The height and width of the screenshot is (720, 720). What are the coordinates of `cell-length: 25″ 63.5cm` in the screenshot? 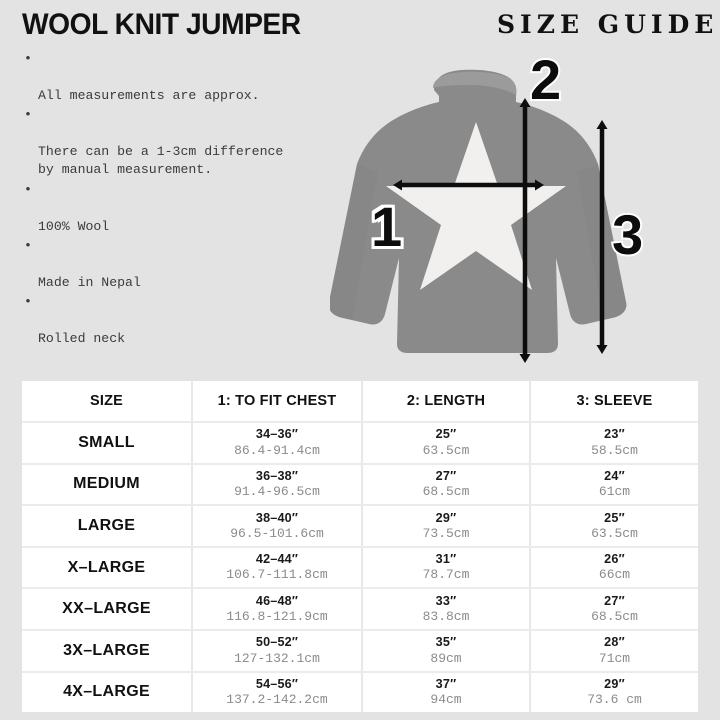 It's located at (446, 443).